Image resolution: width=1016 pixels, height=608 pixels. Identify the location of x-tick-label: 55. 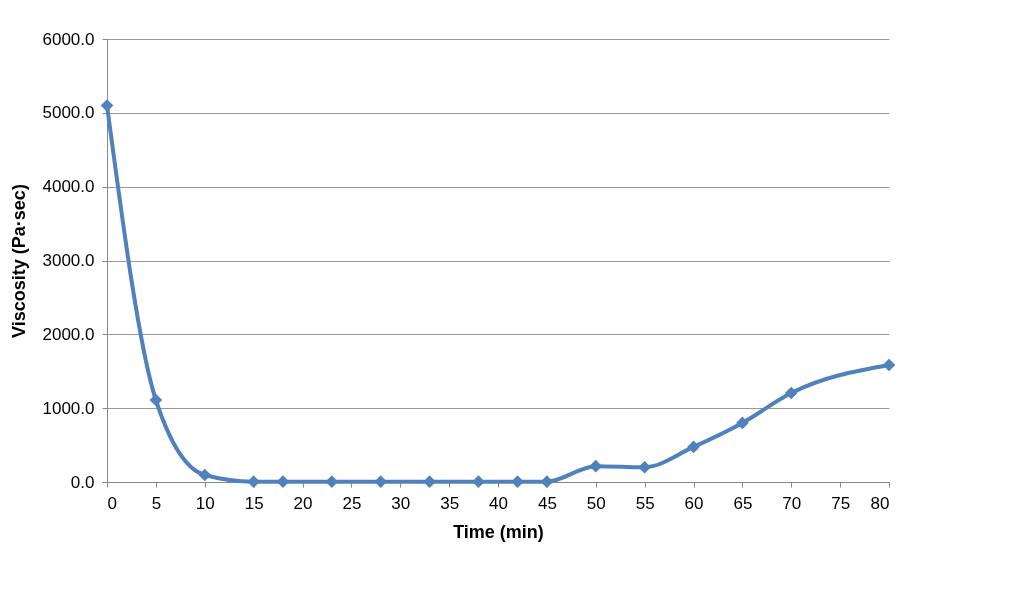
(645, 503).